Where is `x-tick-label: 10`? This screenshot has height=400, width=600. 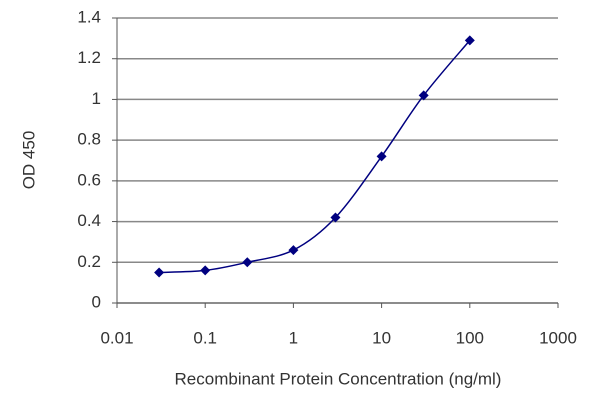
x-tick-label: 10 is located at coordinates (381, 337).